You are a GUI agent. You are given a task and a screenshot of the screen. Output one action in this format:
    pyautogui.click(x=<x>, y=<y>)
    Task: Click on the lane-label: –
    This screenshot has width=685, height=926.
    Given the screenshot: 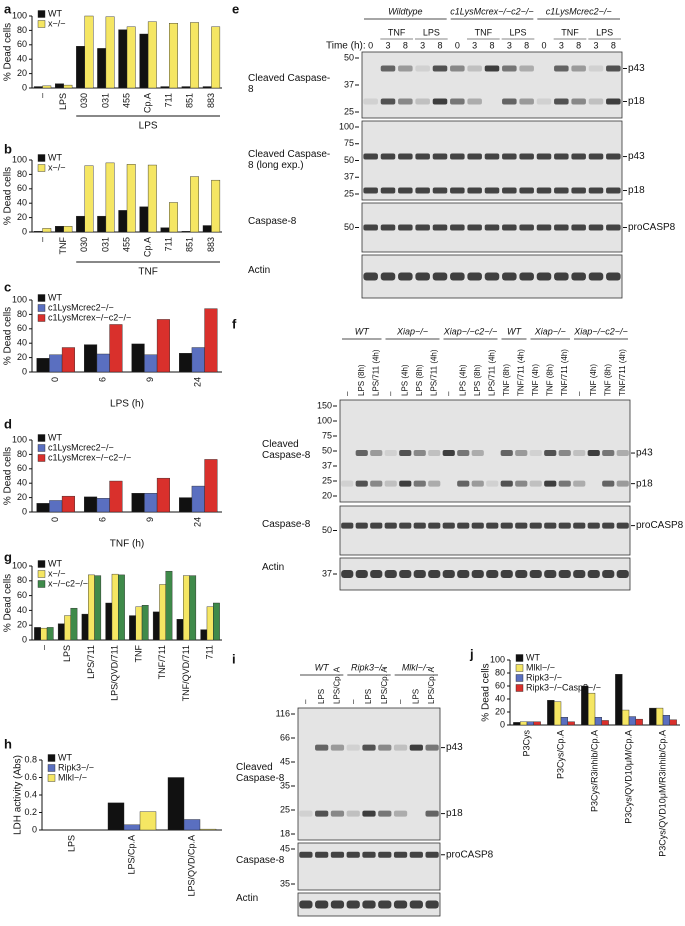 What is the action you would take?
    pyautogui.click(x=352, y=701)
    